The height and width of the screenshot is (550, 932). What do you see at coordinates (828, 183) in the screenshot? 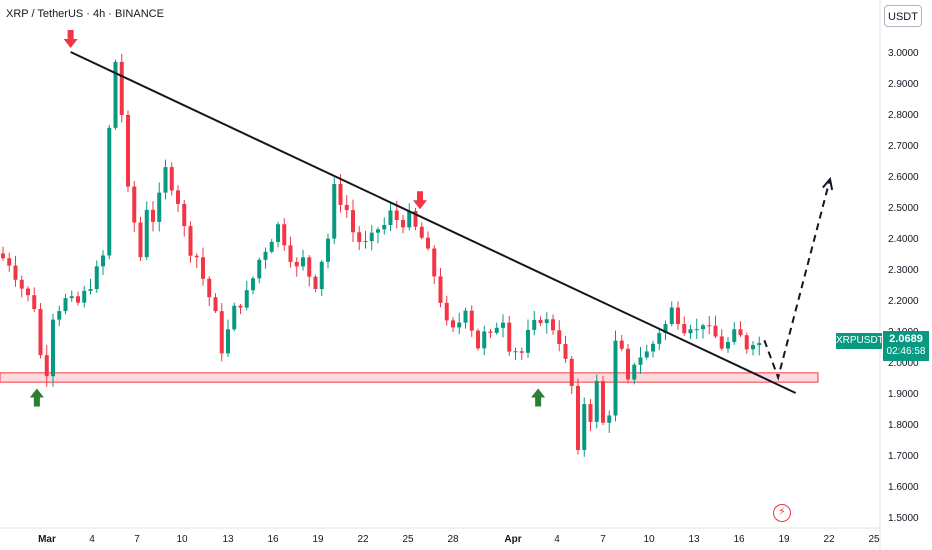
I see `projection-arrowhead` at bounding box center [828, 183].